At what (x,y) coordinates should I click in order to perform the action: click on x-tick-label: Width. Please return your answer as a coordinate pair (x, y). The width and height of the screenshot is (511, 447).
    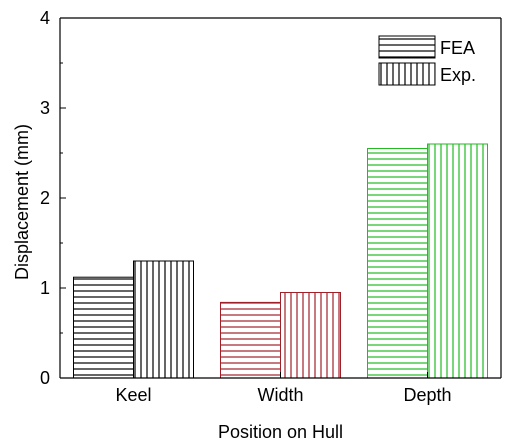
    Looking at the image, I should click on (280, 395).